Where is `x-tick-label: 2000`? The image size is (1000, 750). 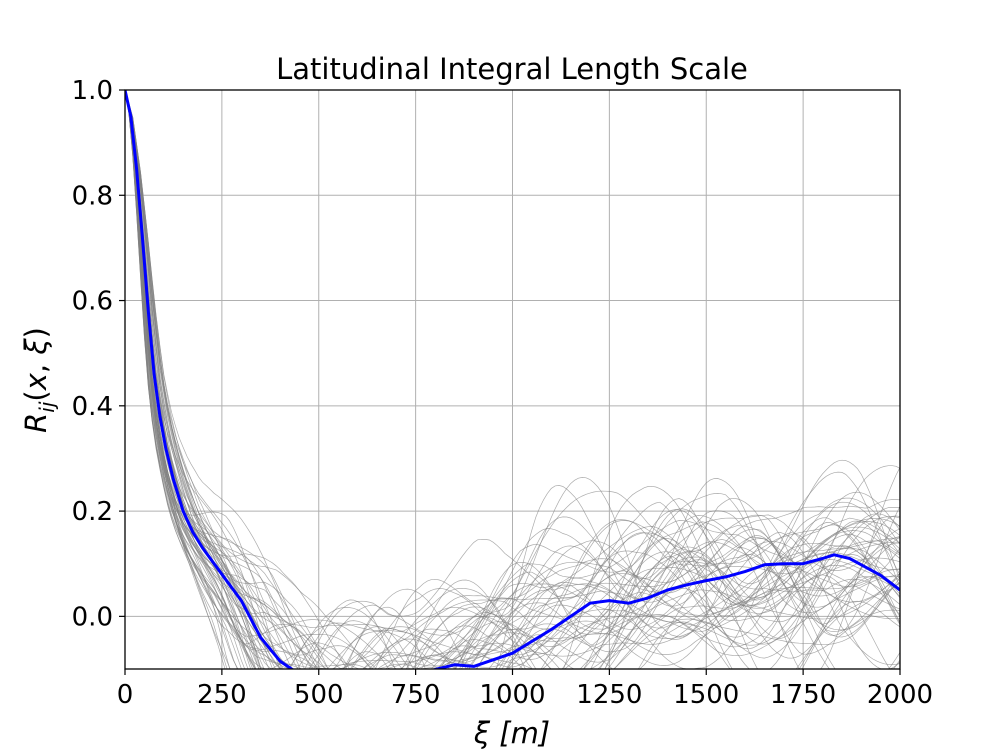 x-tick-label: 2000 is located at coordinates (900, 695).